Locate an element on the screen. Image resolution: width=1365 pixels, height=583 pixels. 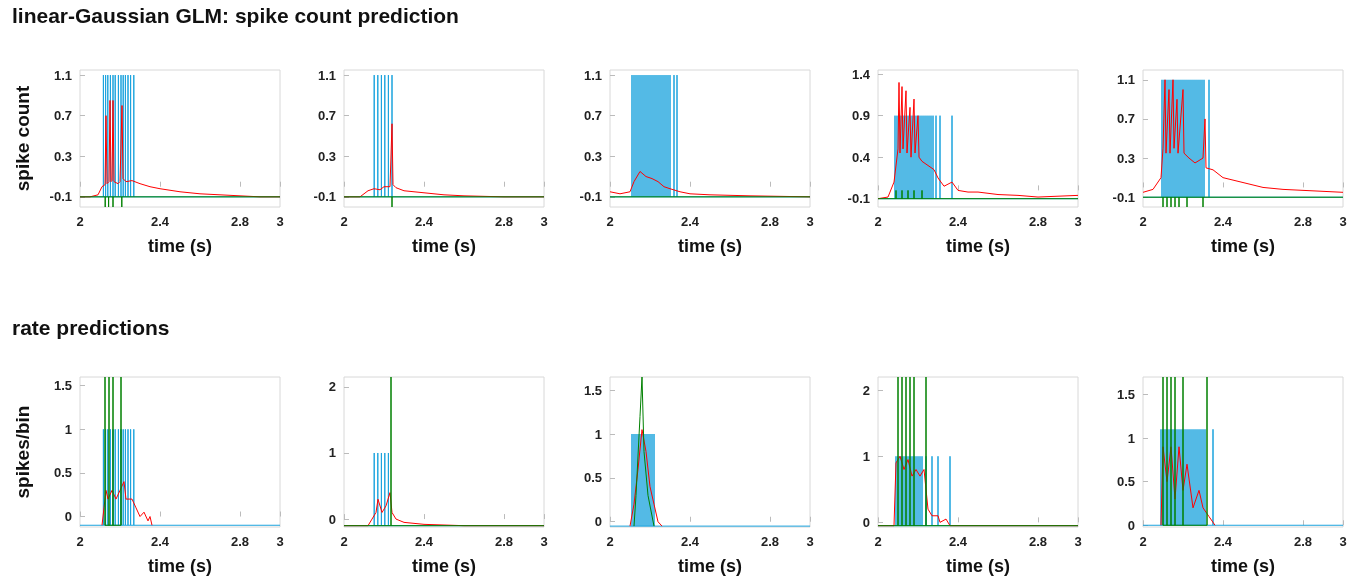
y-axis-title: spikes/bin is located at coordinates (22, 452).